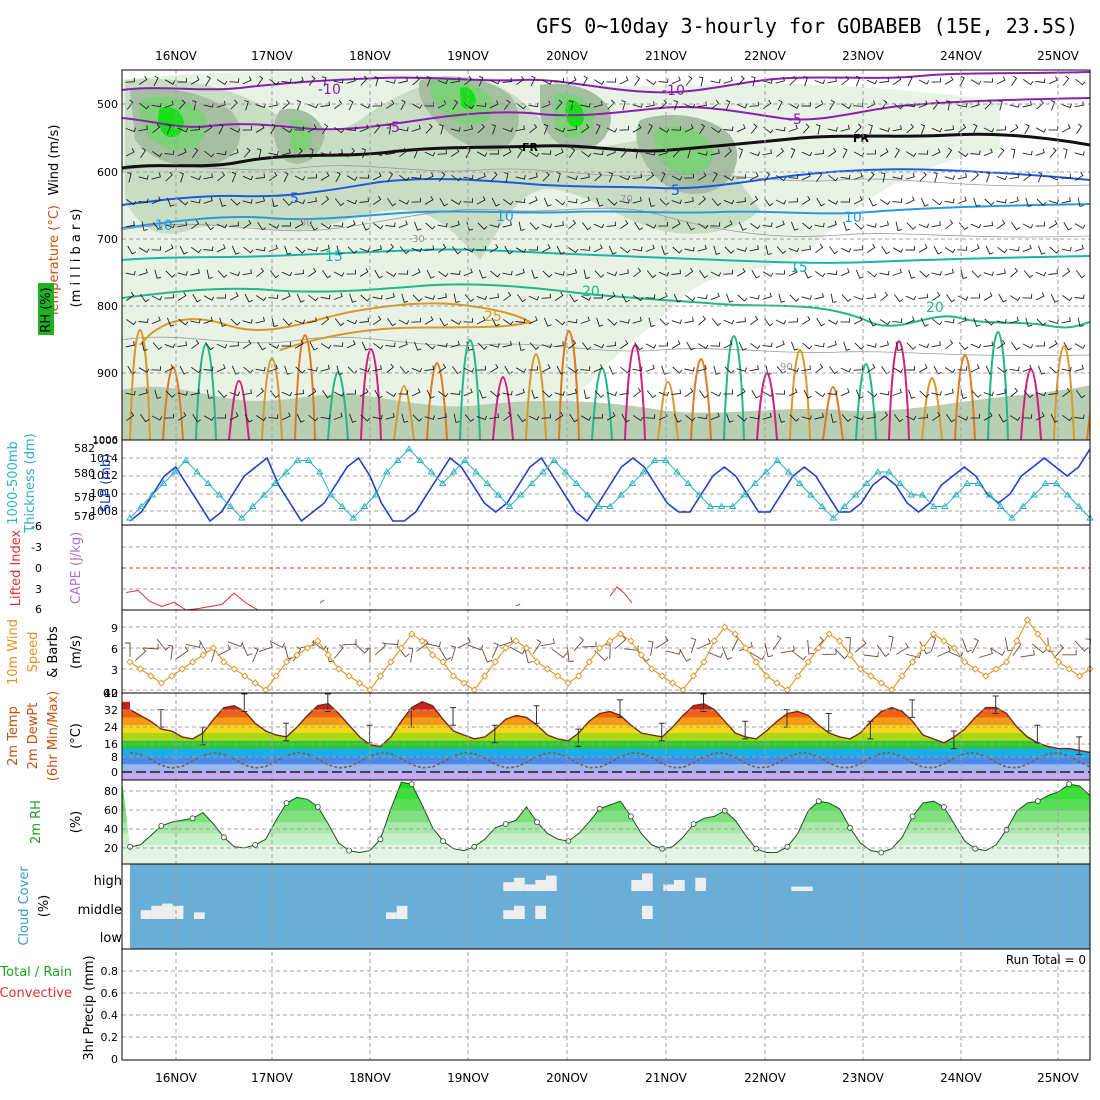 The height and width of the screenshot is (1100, 1100). Describe the element at coordinates (606, 723) in the screenshot. I see `temp-above-mask` at that location.